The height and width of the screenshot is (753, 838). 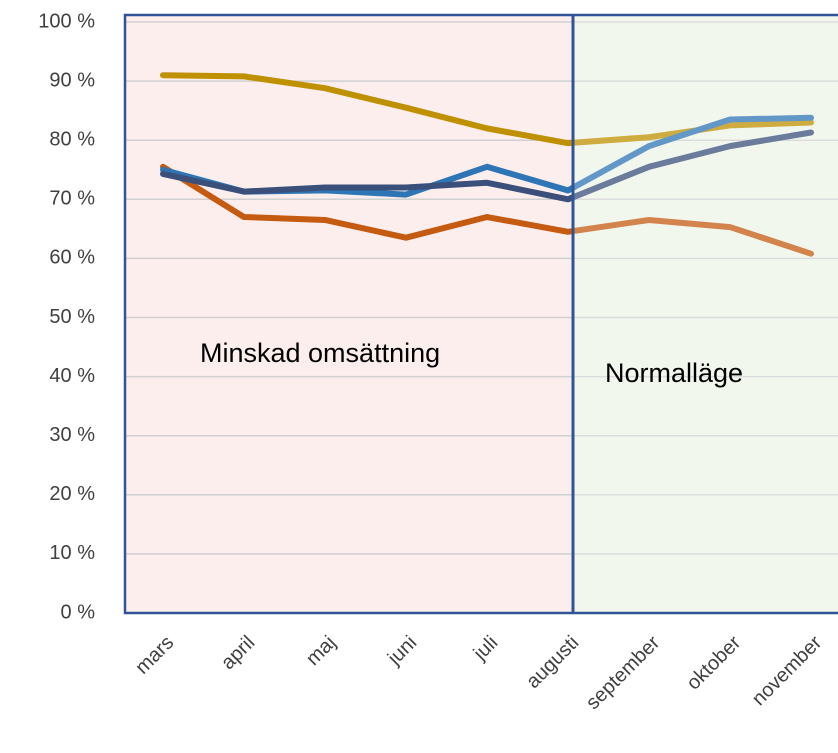 I want to click on y-tick-label: 90 %, so click(x=72, y=80).